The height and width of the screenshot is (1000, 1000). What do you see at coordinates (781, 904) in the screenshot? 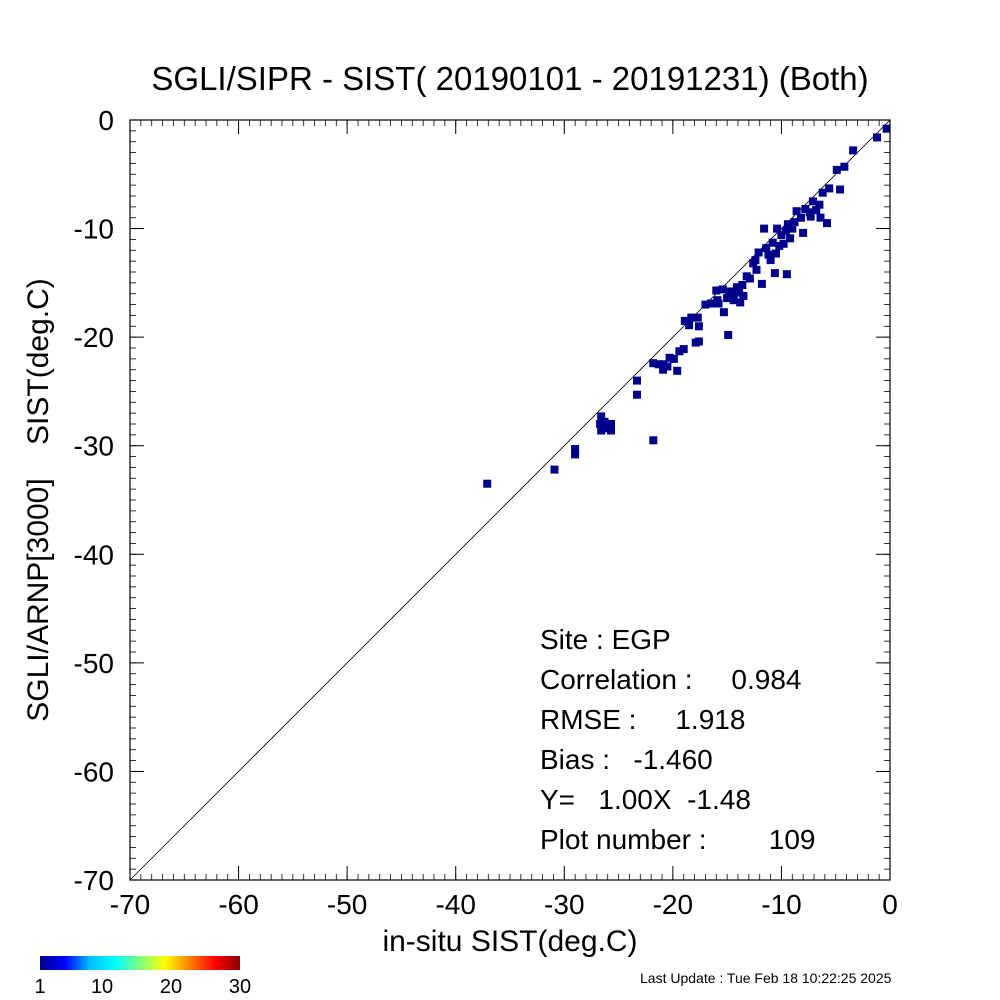
I see `x-tick-label: -10` at bounding box center [781, 904].